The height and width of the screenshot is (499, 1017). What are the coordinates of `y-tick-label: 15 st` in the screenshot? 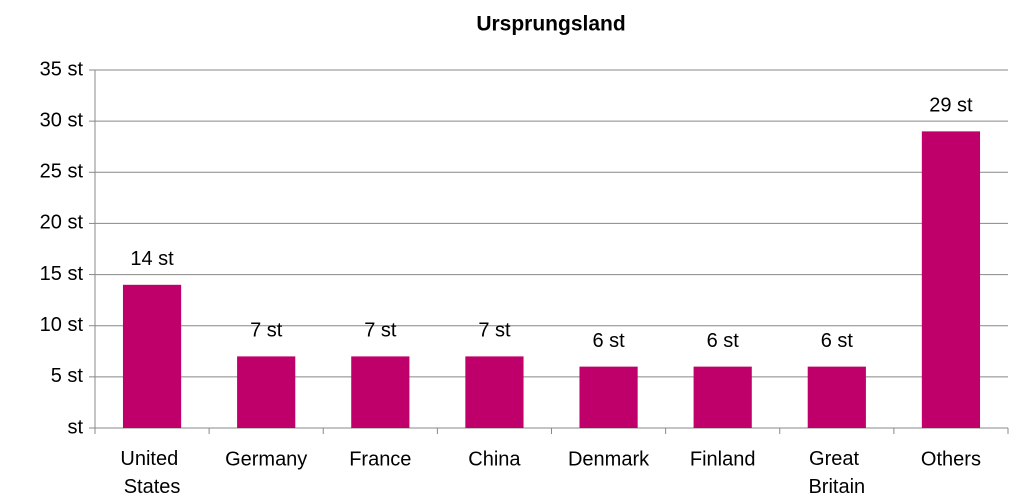 It's located at (62, 274).